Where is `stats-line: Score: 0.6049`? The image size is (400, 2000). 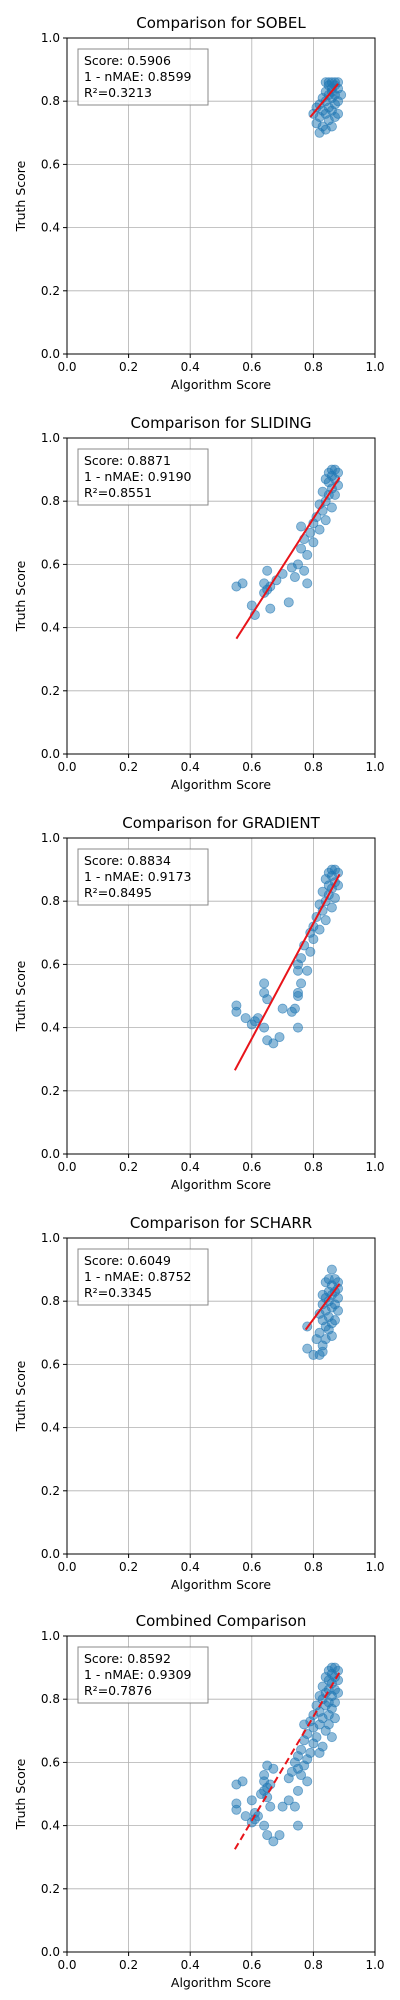 stats-line: Score: 0.6049 is located at coordinates (127, 1260).